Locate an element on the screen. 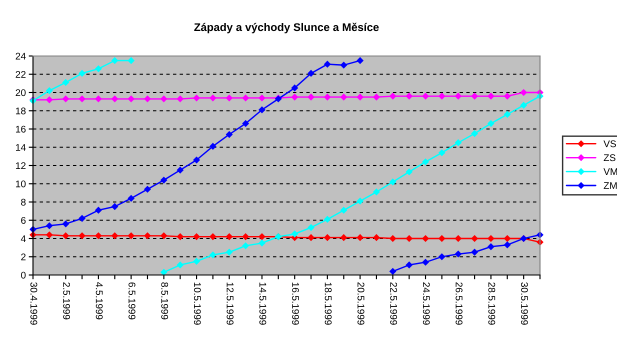  y-tick-label: 24 is located at coordinates (21, 56).